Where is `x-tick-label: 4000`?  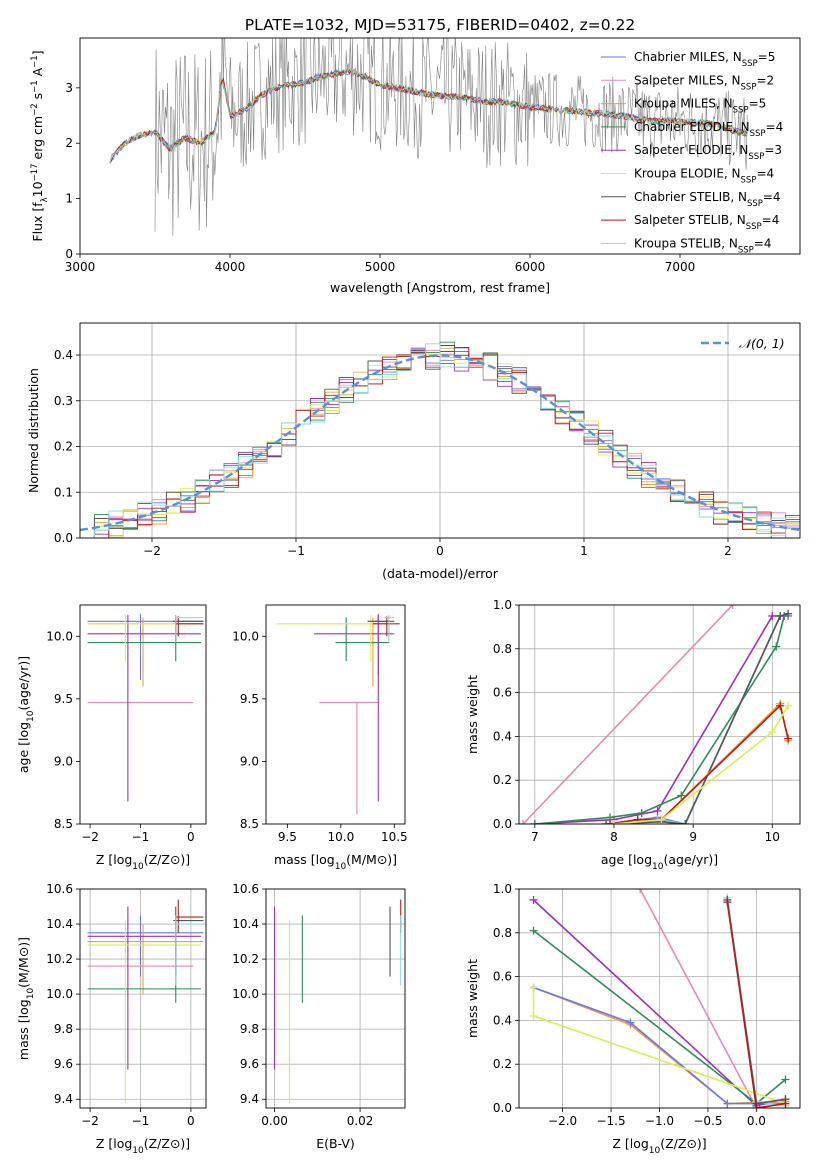
x-tick-label: 4000 is located at coordinates (230, 267).